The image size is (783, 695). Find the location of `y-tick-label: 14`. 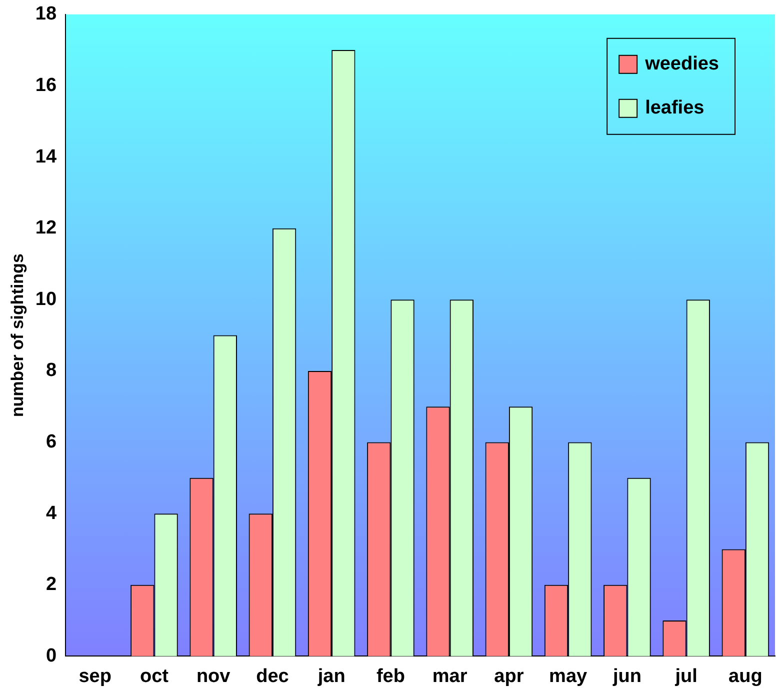

y-tick-label: 14 is located at coordinates (46, 157).